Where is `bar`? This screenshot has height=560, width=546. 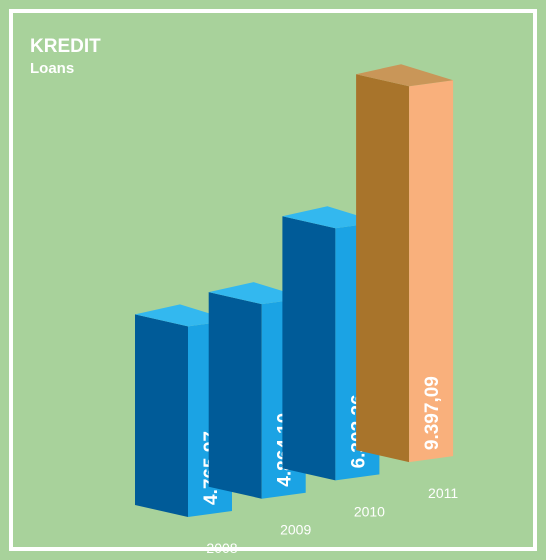 bar is located at coordinates (405, 263).